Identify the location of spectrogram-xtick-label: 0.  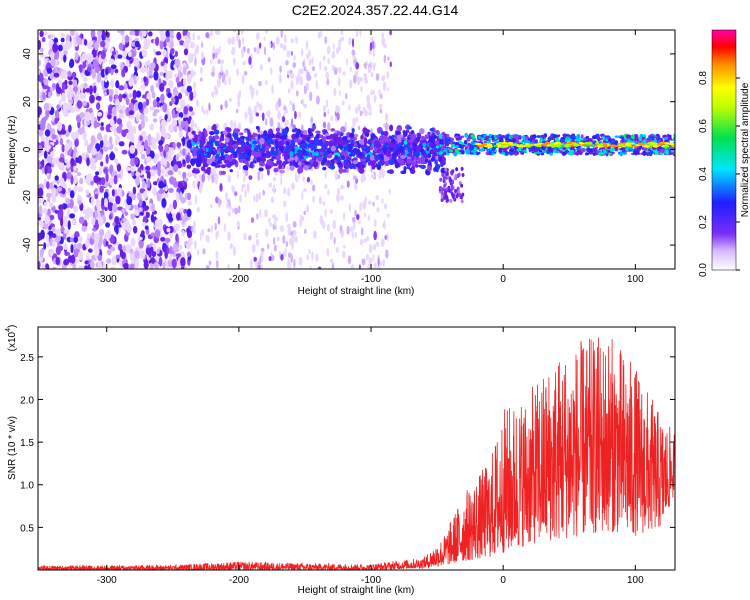
(503, 279).